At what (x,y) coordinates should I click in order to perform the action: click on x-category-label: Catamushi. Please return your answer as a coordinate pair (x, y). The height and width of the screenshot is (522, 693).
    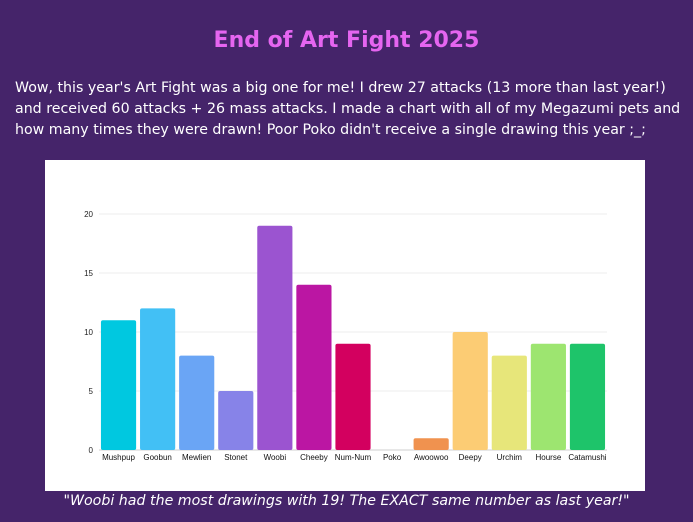
    Looking at the image, I should click on (587, 457).